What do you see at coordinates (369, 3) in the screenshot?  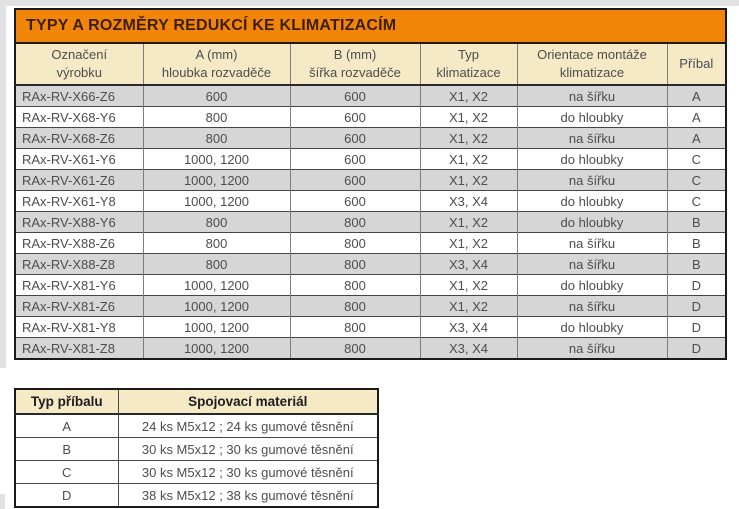 I see `page-edge-top` at bounding box center [369, 3].